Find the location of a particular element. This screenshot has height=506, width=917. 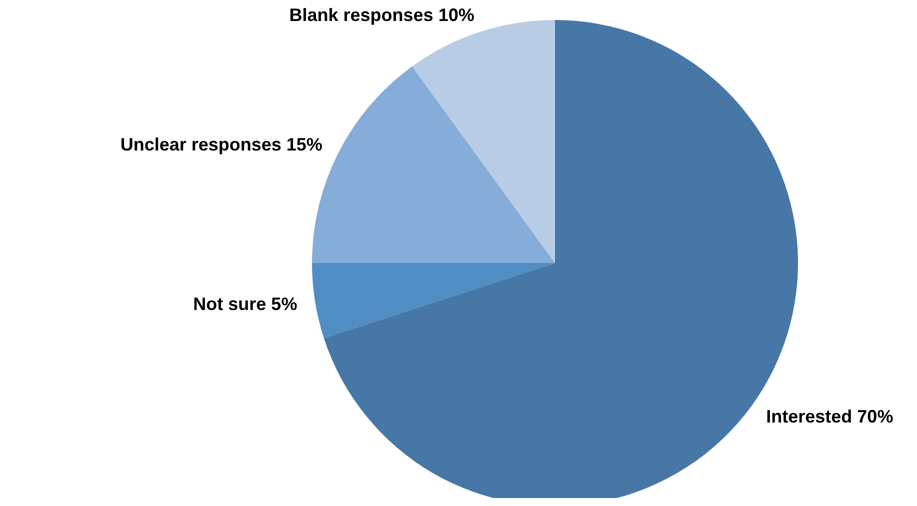

slice-label: Unclear responses 15% is located at coordinates (221, 144).